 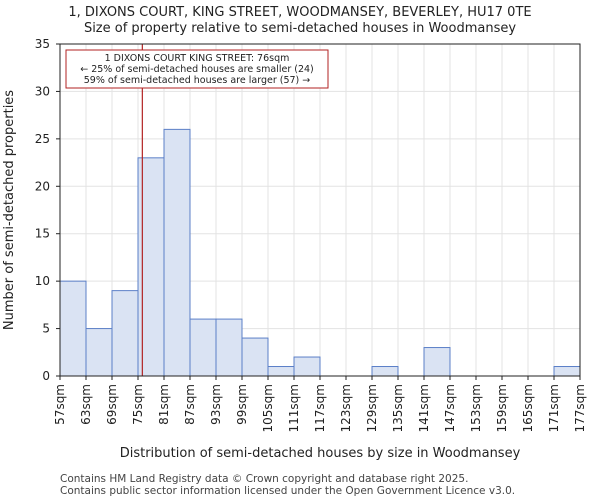 I want to click on x-tick-label: 177sqm, so click(x=580, y=408).